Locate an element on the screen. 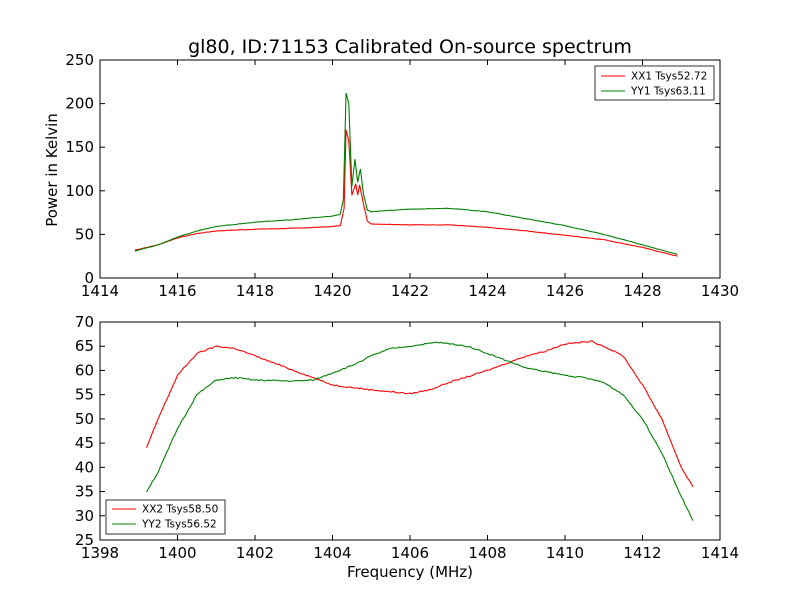  legend-label-yy1: YY1 Tsys63.11 is located at coordinates (668, 92).